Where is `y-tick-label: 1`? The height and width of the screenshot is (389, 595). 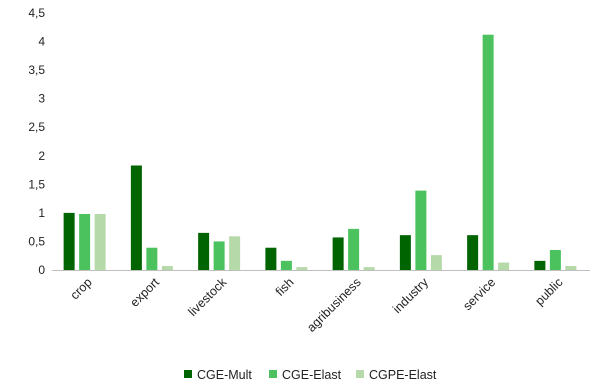
y-tick-label: 1 is located at coordinates (41, 213).